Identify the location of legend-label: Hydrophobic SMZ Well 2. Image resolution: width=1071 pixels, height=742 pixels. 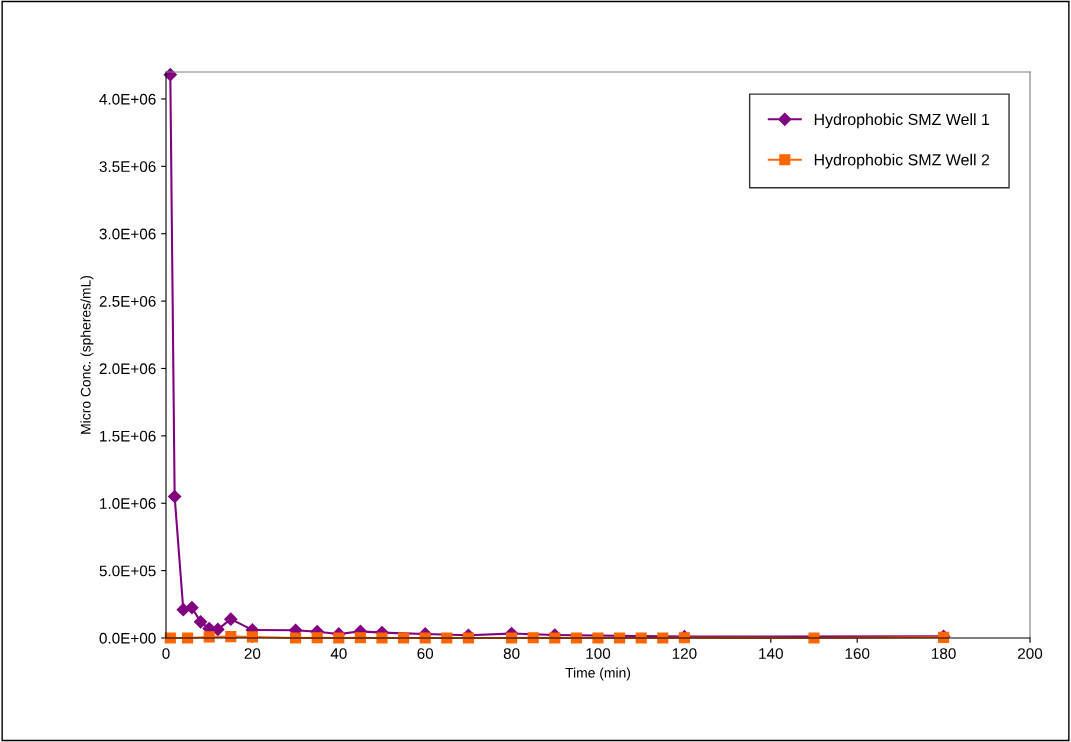
(902, 161).